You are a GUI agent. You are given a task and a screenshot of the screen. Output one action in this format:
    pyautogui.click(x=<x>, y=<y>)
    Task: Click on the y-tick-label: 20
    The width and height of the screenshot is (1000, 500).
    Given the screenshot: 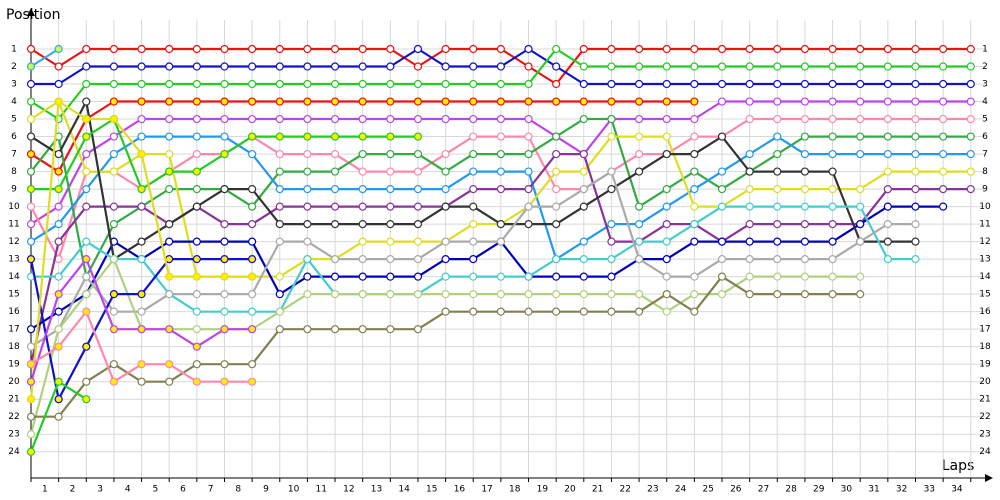 What is the action you would take?
    pyautogui.click(x=14, y=382)
    